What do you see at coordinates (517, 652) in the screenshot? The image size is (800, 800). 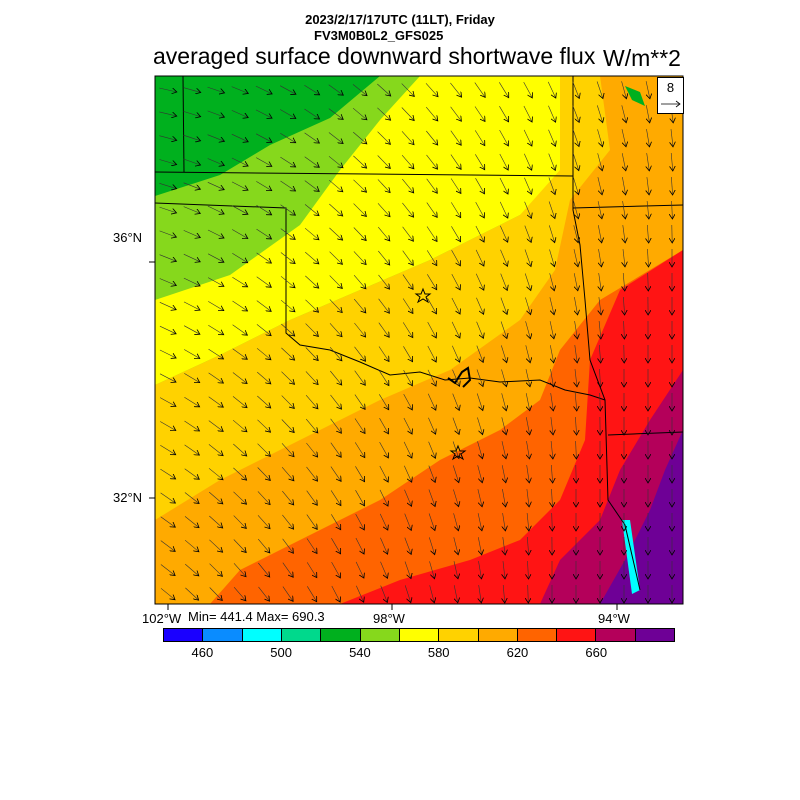 I see `colorbar-tick-label: 620` at bounding box center [517, 652].